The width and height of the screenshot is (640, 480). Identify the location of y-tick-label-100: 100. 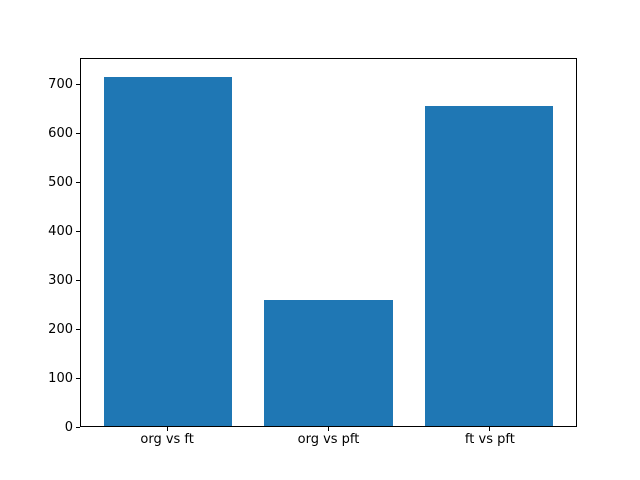
(60, 378).